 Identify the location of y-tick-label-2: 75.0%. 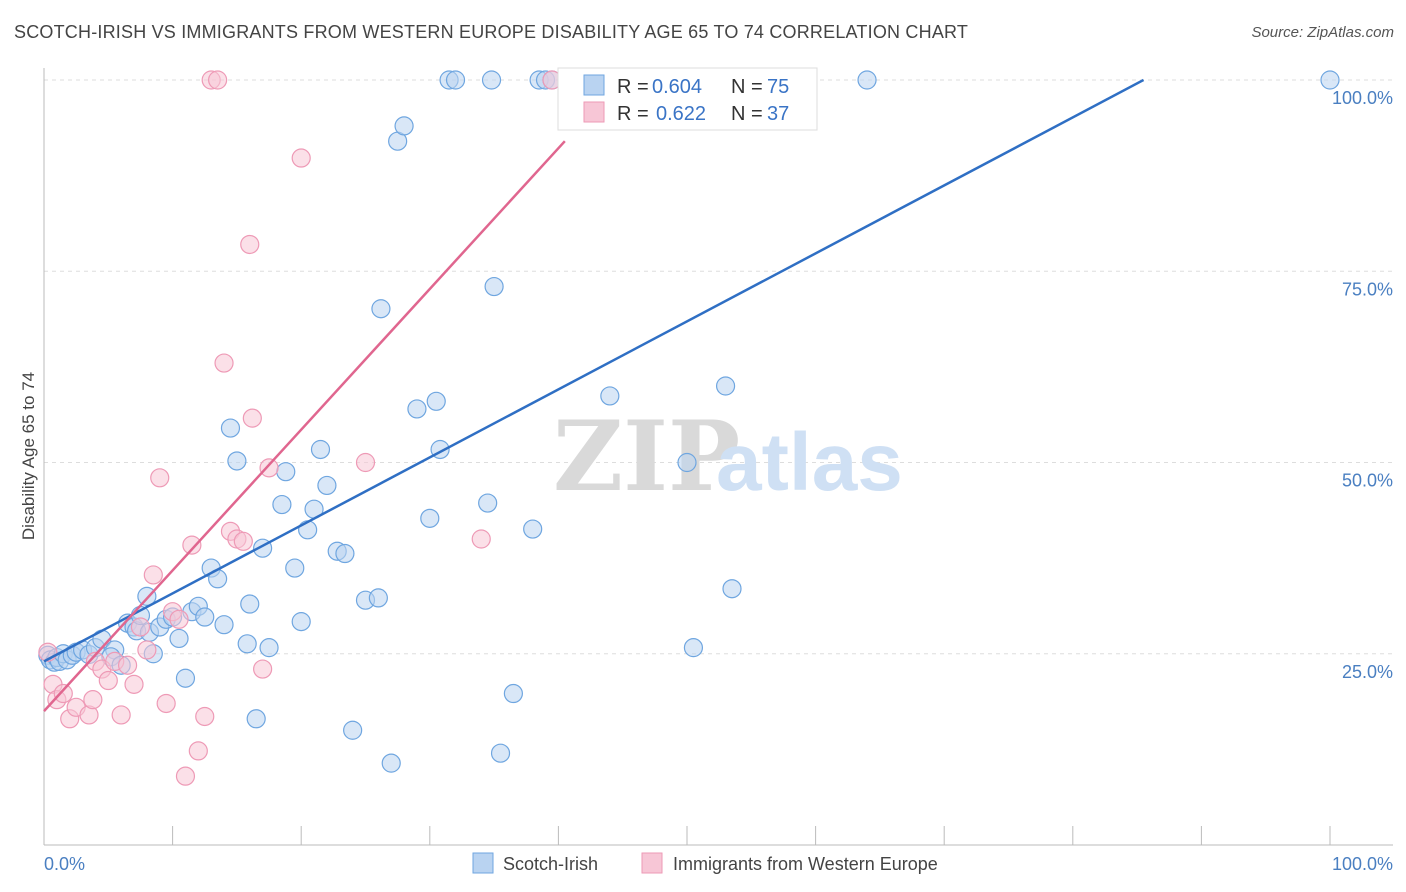
(1367, 289).